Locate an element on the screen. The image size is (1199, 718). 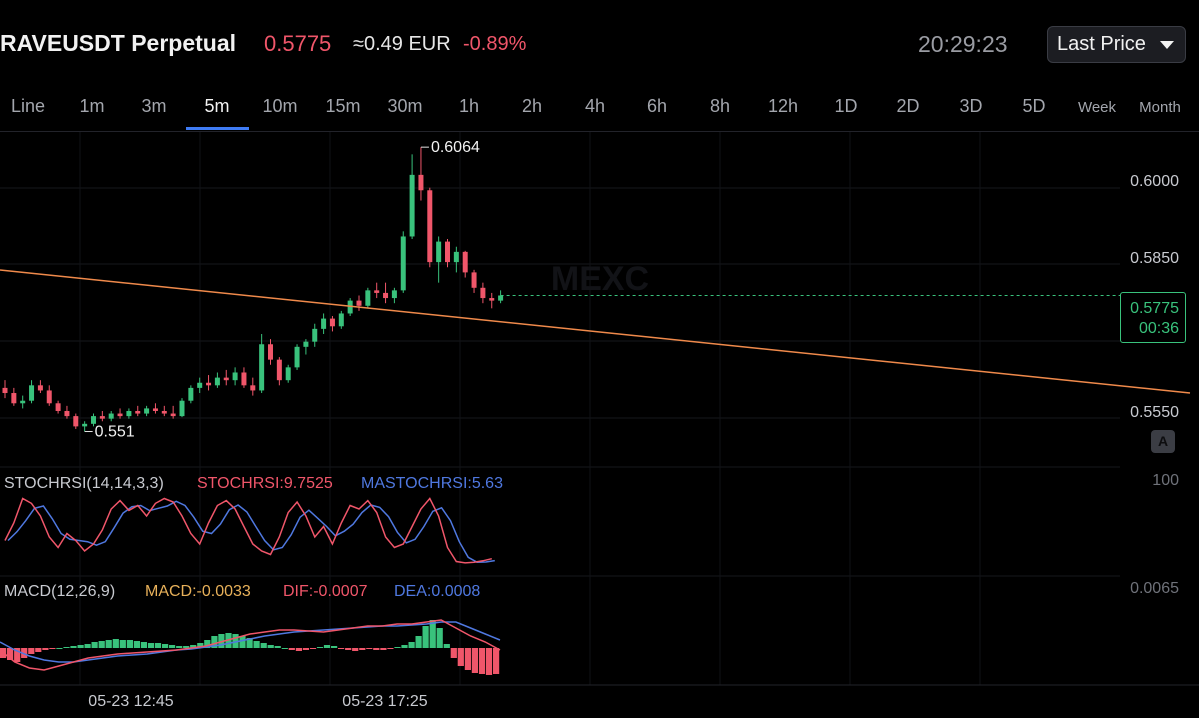
macd-title: MACD(12,26,9) is located at coordinates (59, 591).